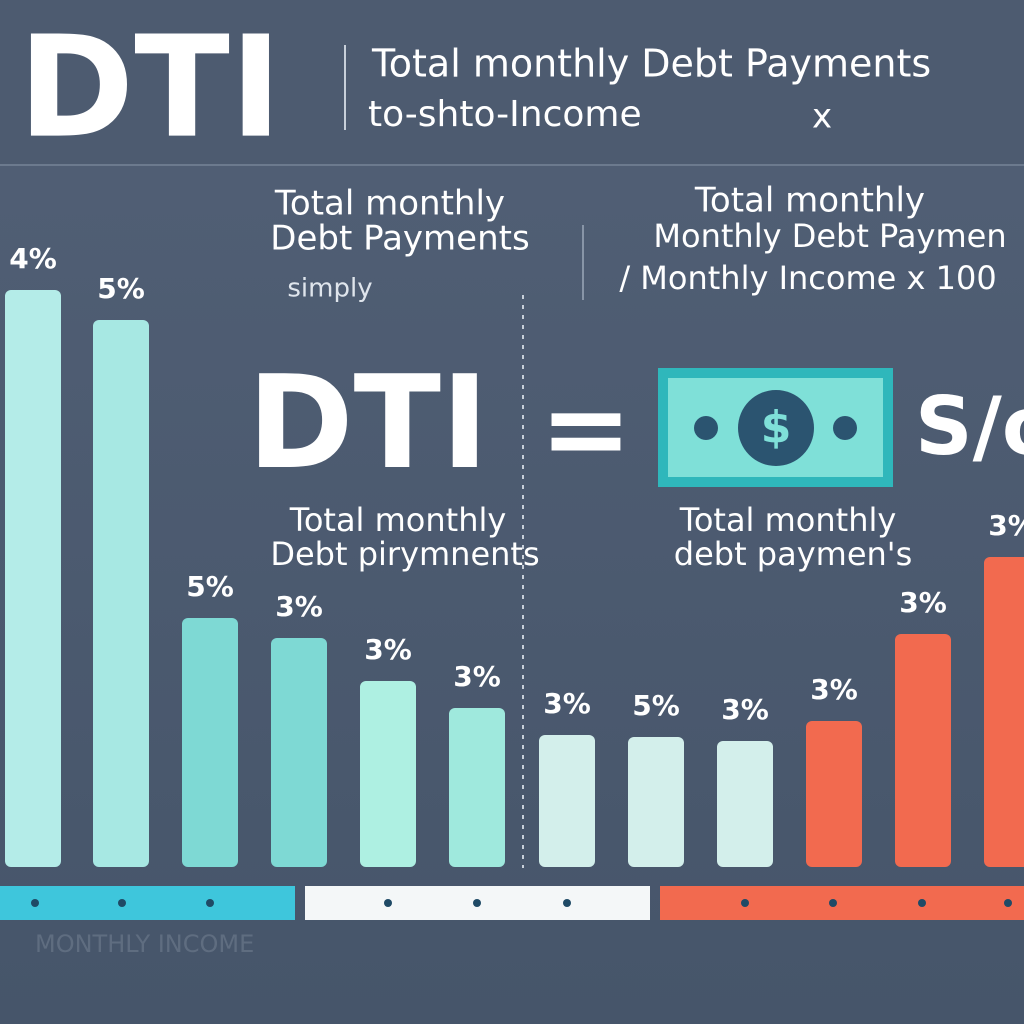 This screenshot has height=1028, width=1024. What do you see at coordinates (505, 114) in the screenshot?
I see `header-line2: to-shto-Income` at bounding box center [505, 114].